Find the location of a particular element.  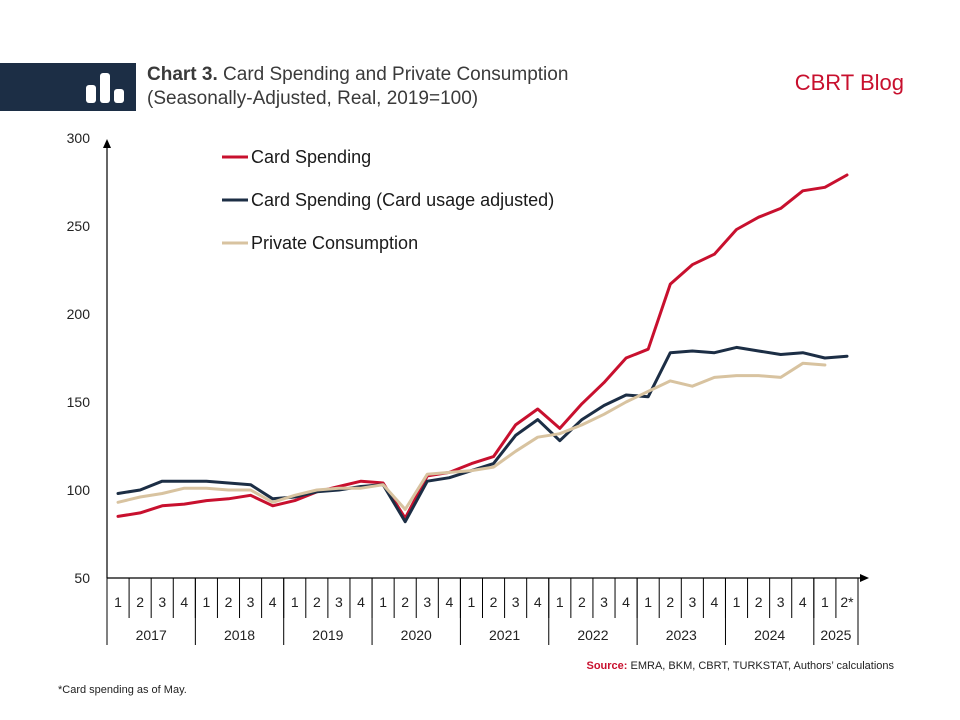

y-tick-label: 100 is located at coordinates (79, 490).